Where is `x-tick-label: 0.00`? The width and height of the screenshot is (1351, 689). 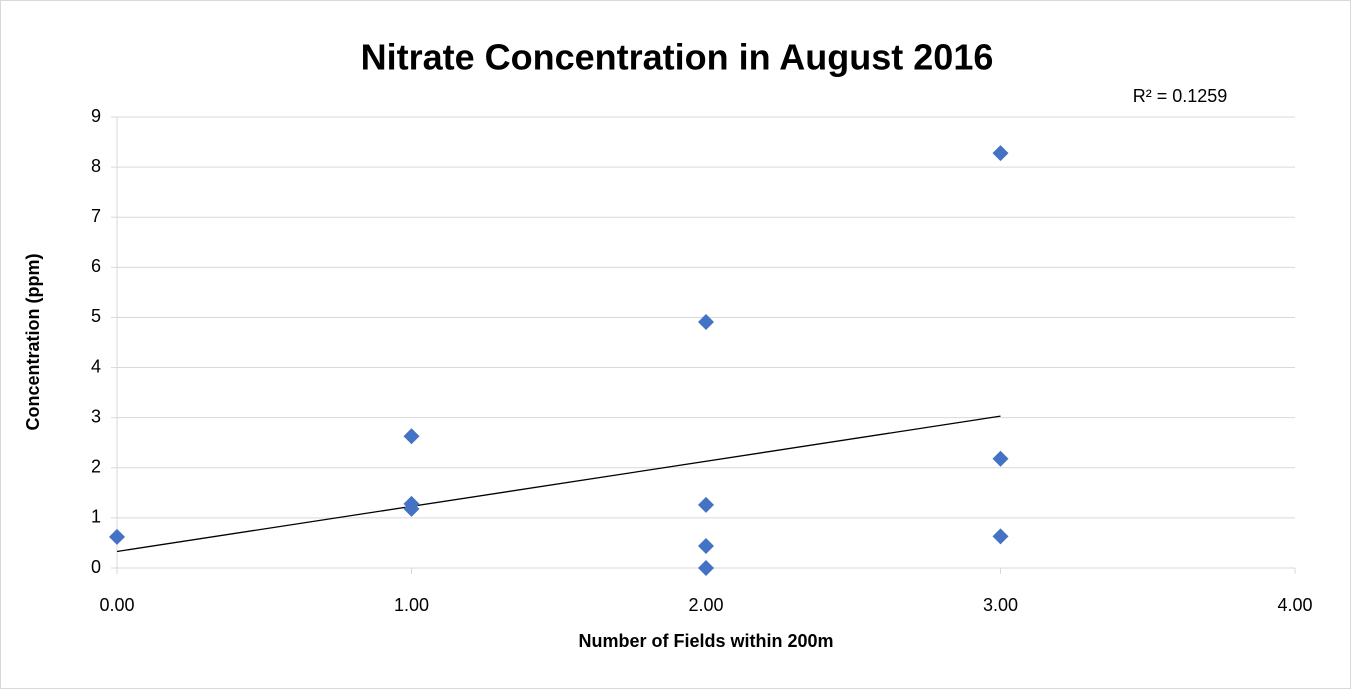
x-tick-label: 0.00 is located at coordinates (116, 605).